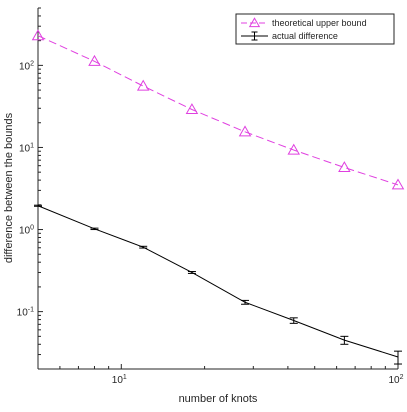 This screenshot has height=412, width=407. Describe the element at coordinates (9, 187) in the screenshot. I see `y-axis-title: difference between the bounds` at that location.